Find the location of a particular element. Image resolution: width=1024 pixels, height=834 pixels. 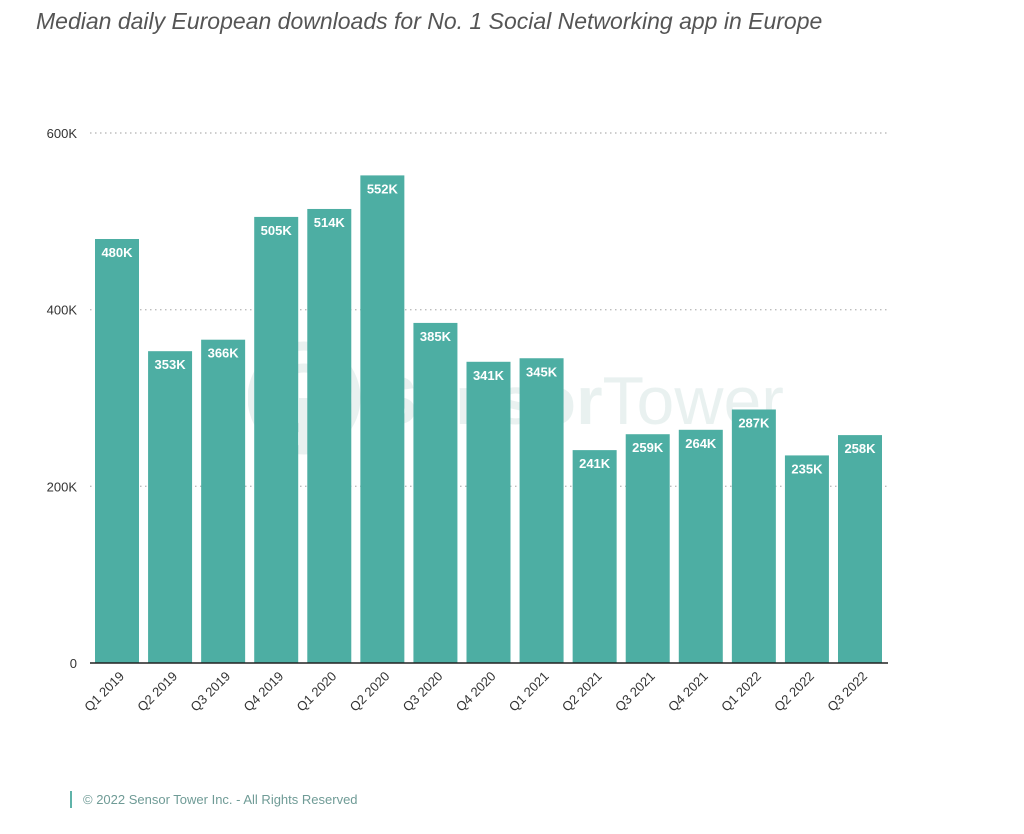

y-tick-label: 400K is located at coordinates (62, 310).